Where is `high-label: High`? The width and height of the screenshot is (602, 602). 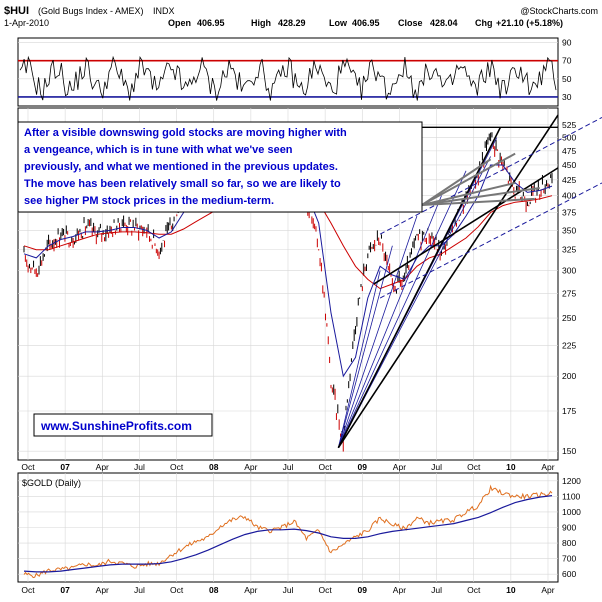
high-label: High is located at coordinates (261, 23).